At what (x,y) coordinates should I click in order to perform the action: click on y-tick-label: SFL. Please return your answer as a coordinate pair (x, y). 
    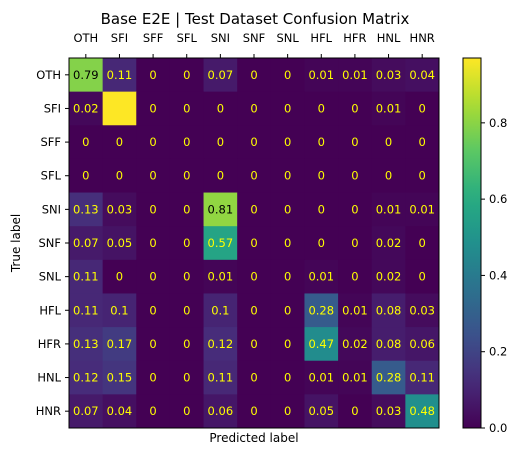
    Looking at the image, I should click on (51, 176).